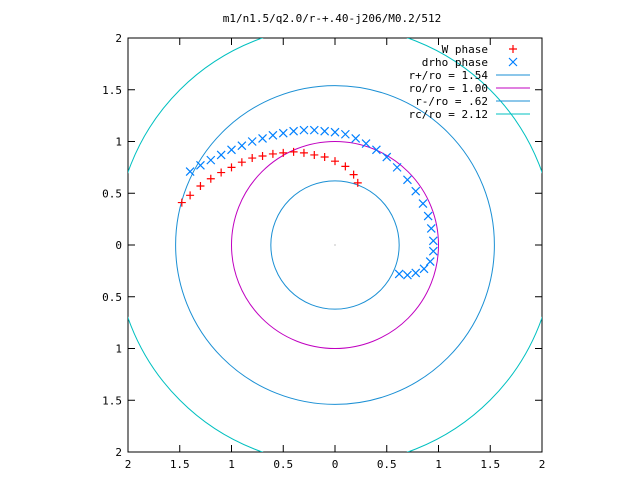 Image resolution: width=640 pixels, height=480 pixels. What do you see at coordinates (513, 49) in the screenshot?
I see `legend-marker-plus` at bounding box center [513, 49].